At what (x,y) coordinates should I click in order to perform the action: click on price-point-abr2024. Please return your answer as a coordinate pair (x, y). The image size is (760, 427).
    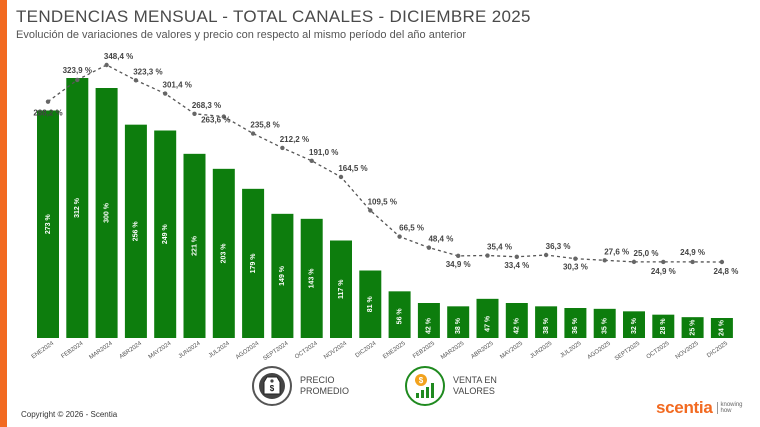
    Looking at the image, I should click on (136, 80).